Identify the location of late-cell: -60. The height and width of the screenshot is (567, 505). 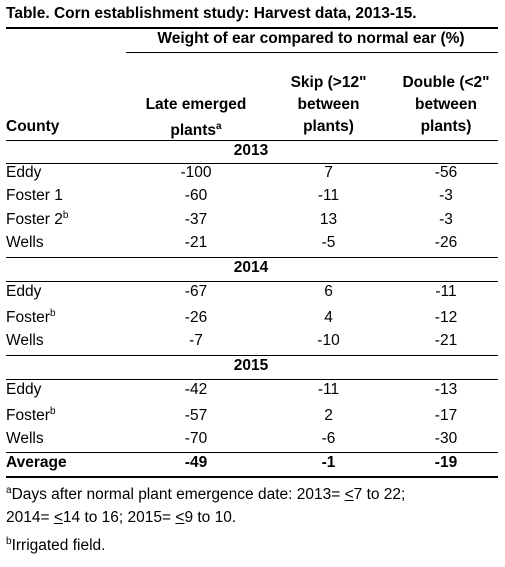
(196, 195).